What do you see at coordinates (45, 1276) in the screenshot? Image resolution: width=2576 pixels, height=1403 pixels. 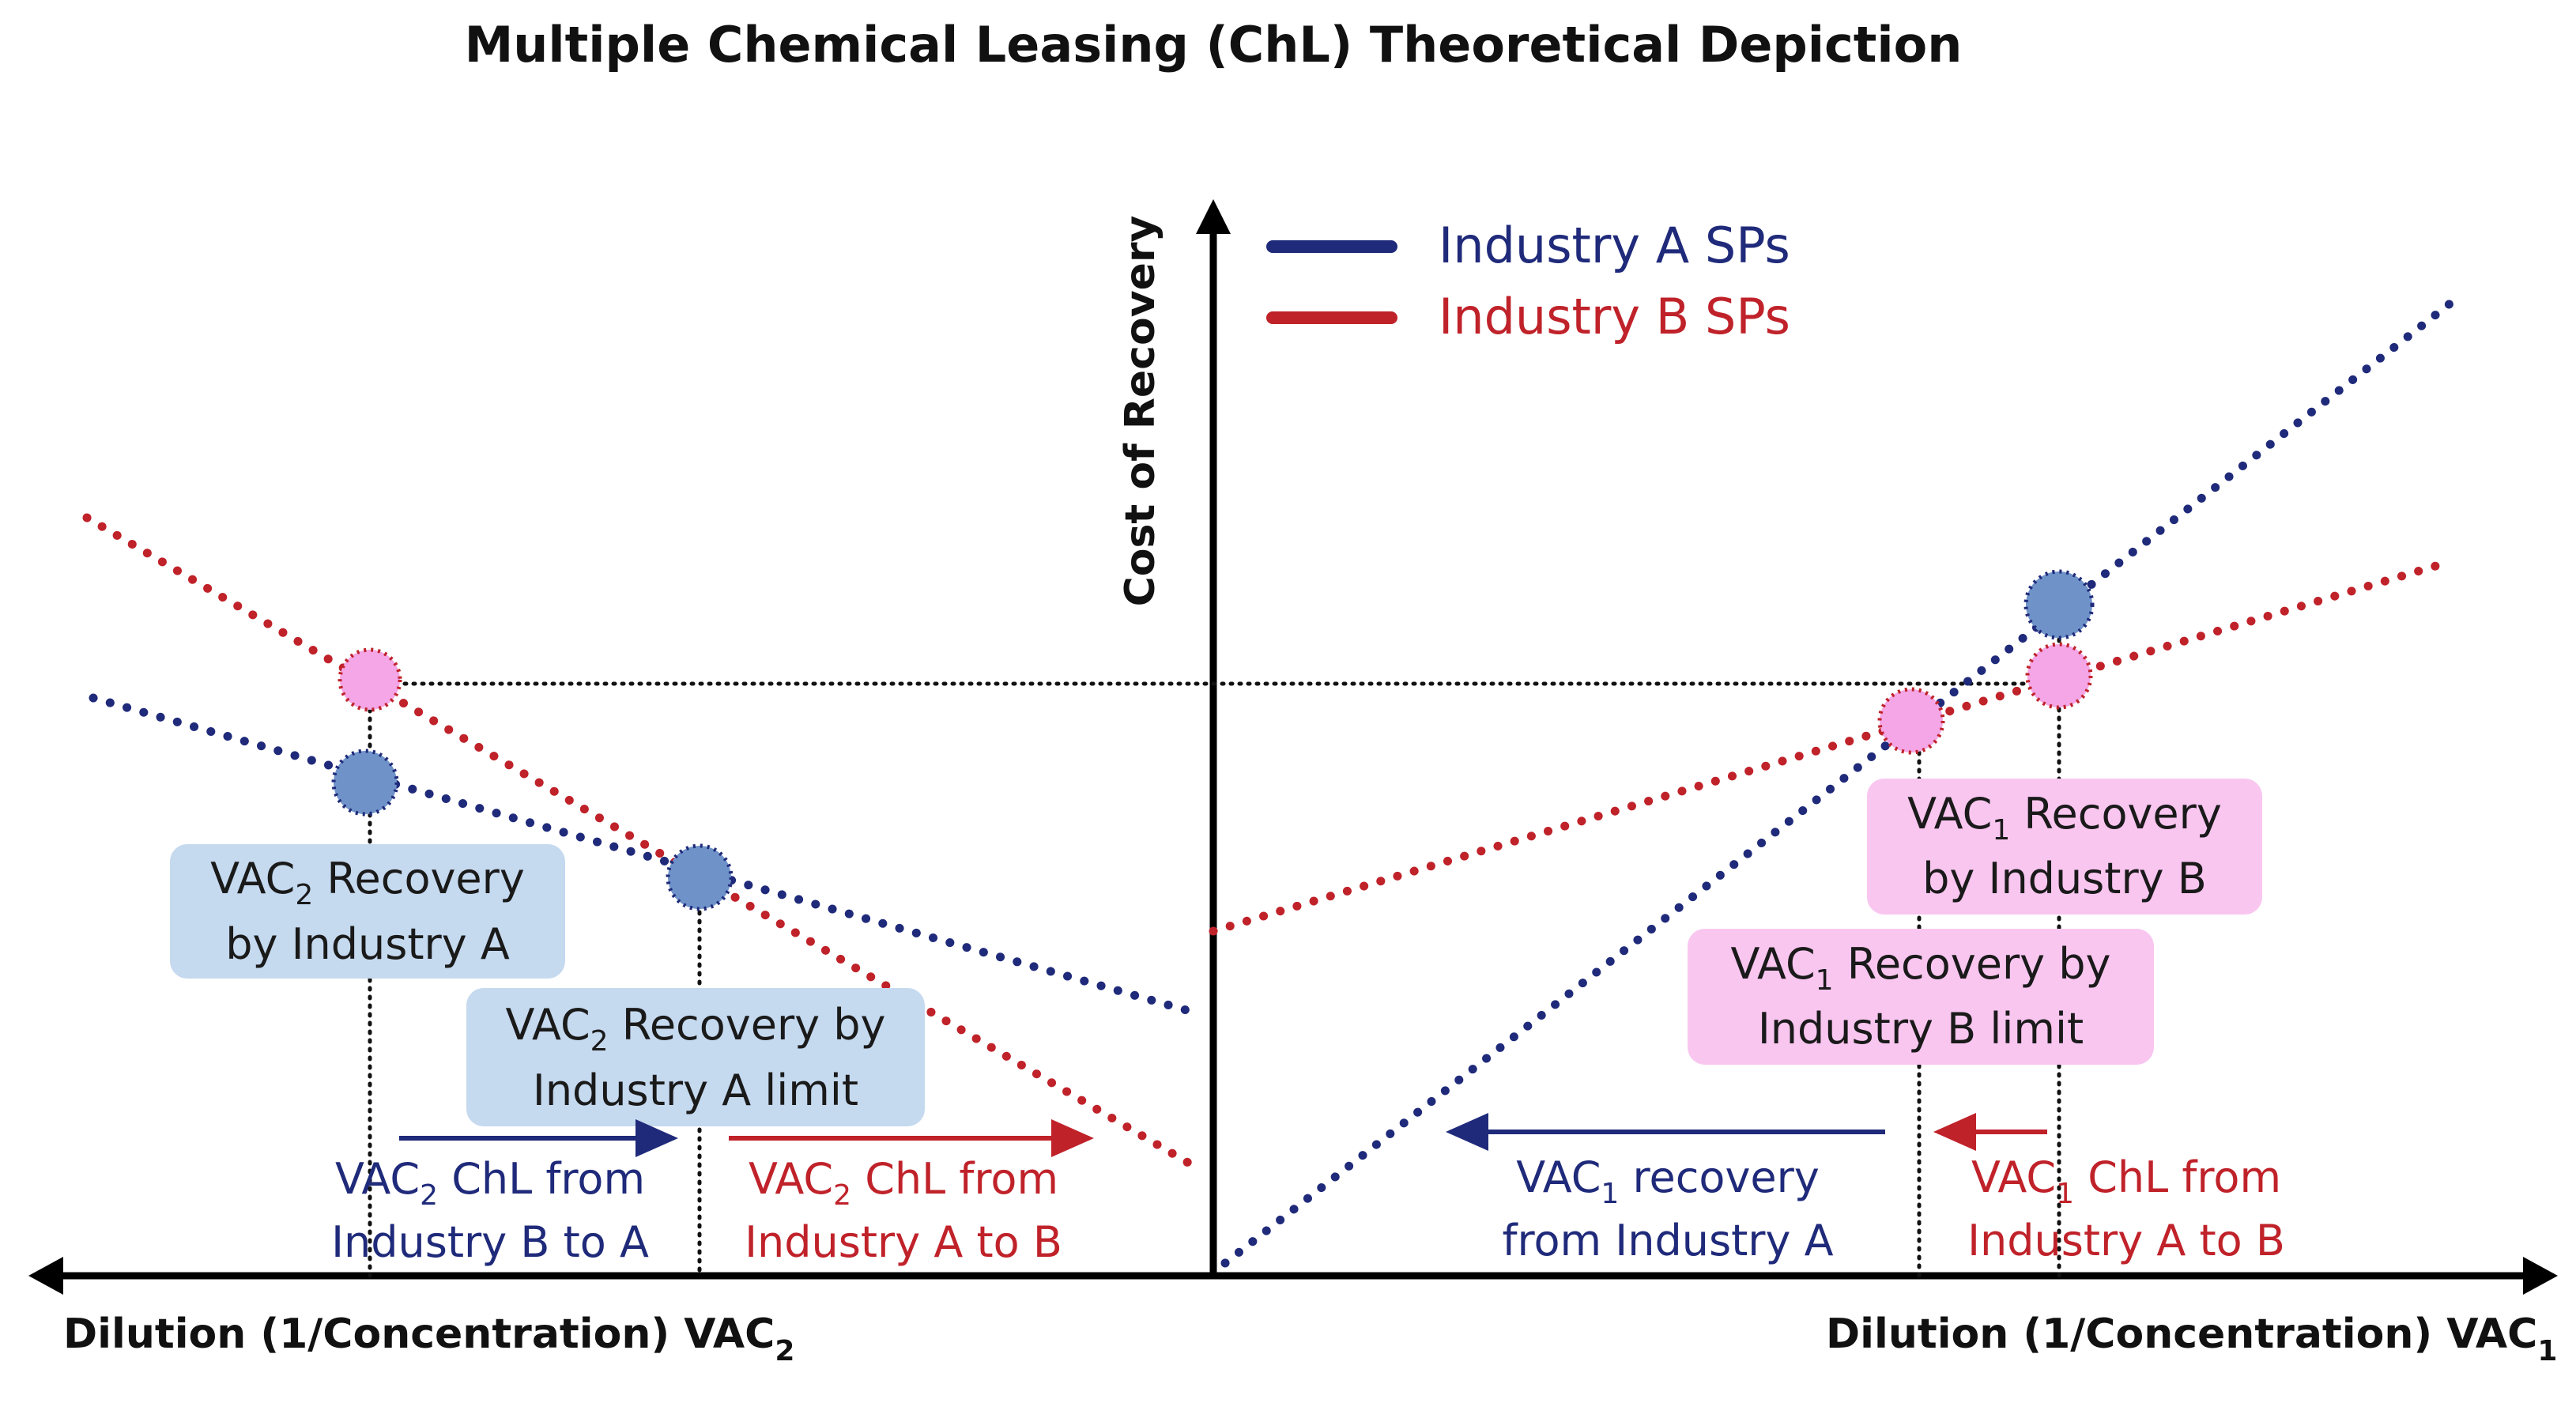 I see `x-axis-left-arrowhead` at bounding box center [45, 1276].